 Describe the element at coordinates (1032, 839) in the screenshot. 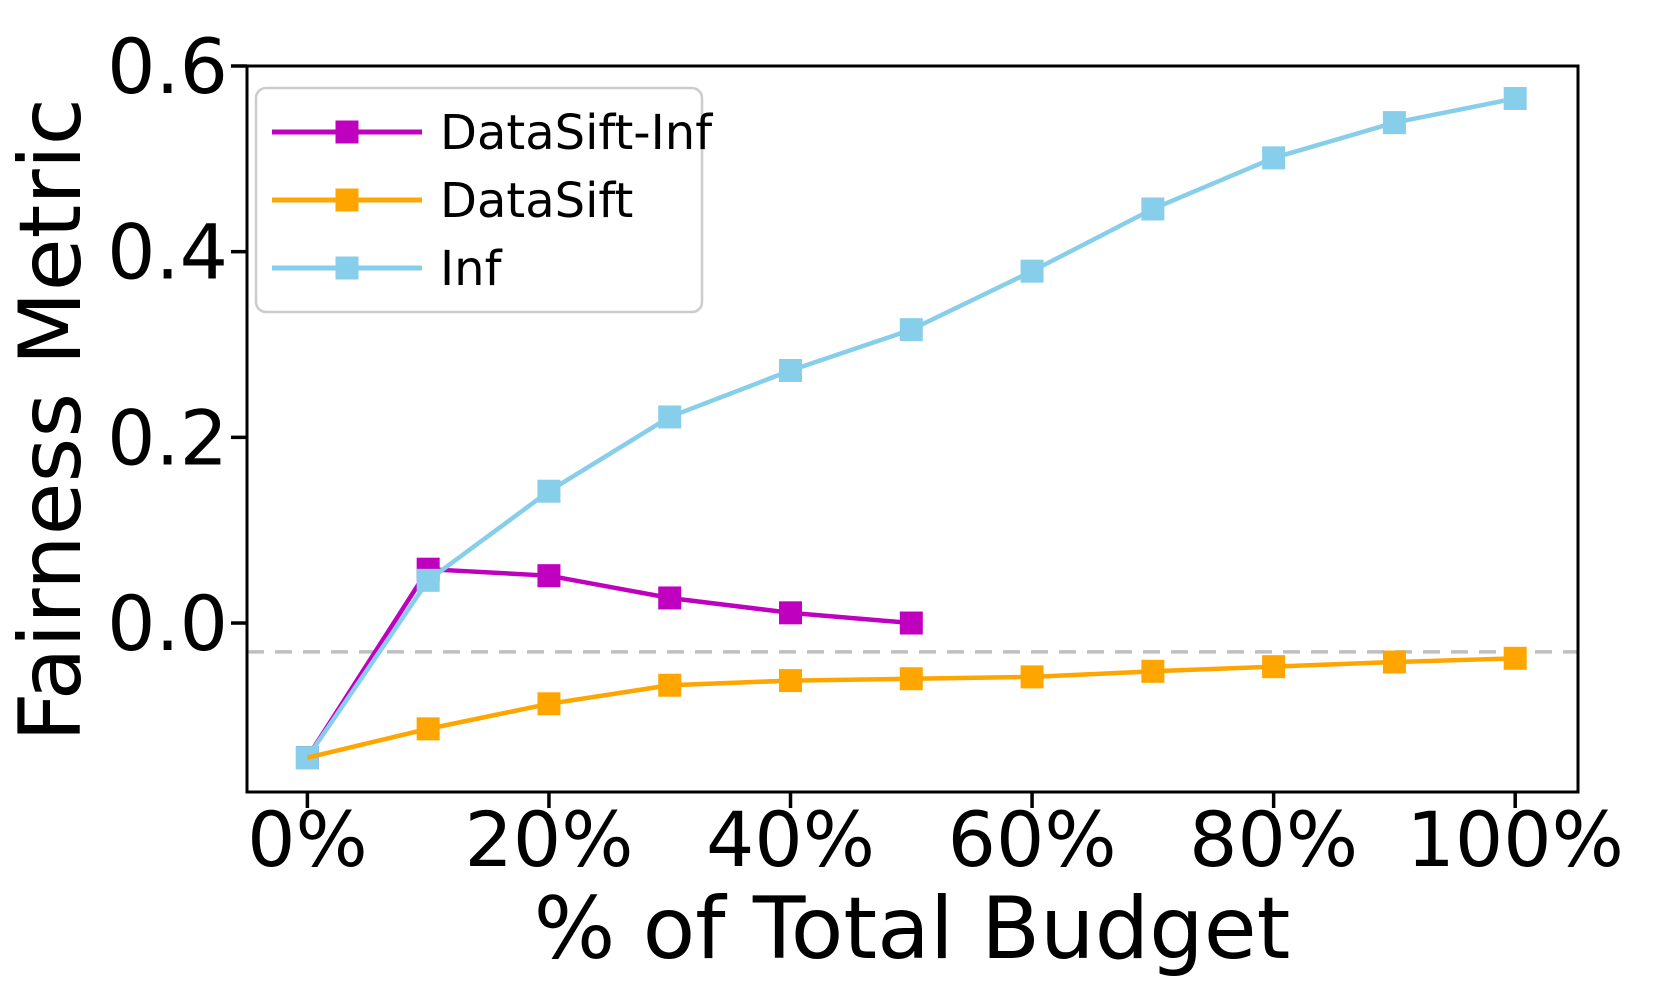

I see `x-tick-label: 60%` at that location.